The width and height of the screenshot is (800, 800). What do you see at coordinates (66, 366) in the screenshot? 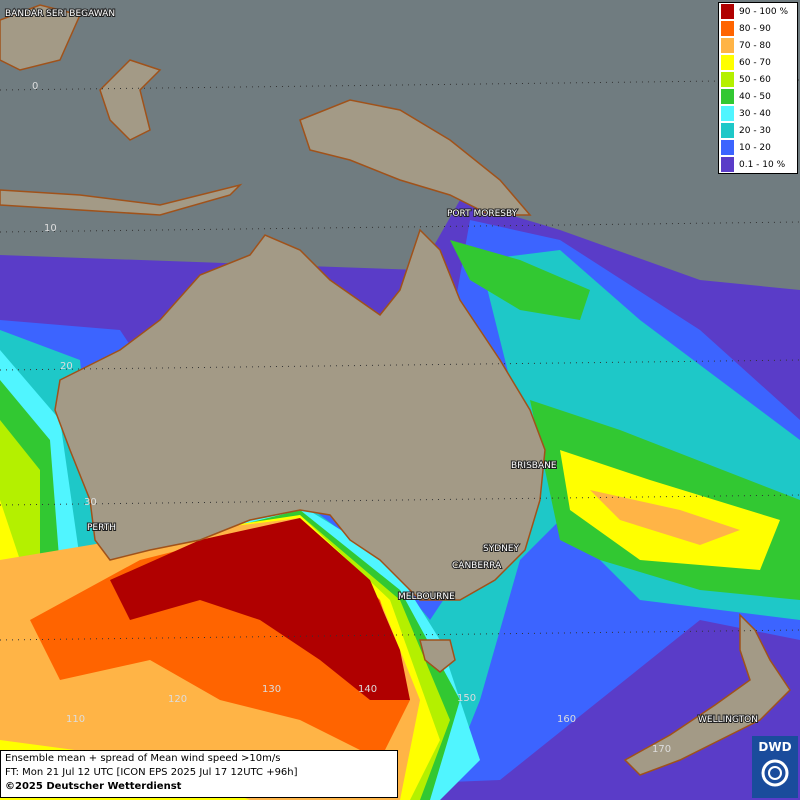
I see `grid-label: 20` at bounding box center [66, 366].